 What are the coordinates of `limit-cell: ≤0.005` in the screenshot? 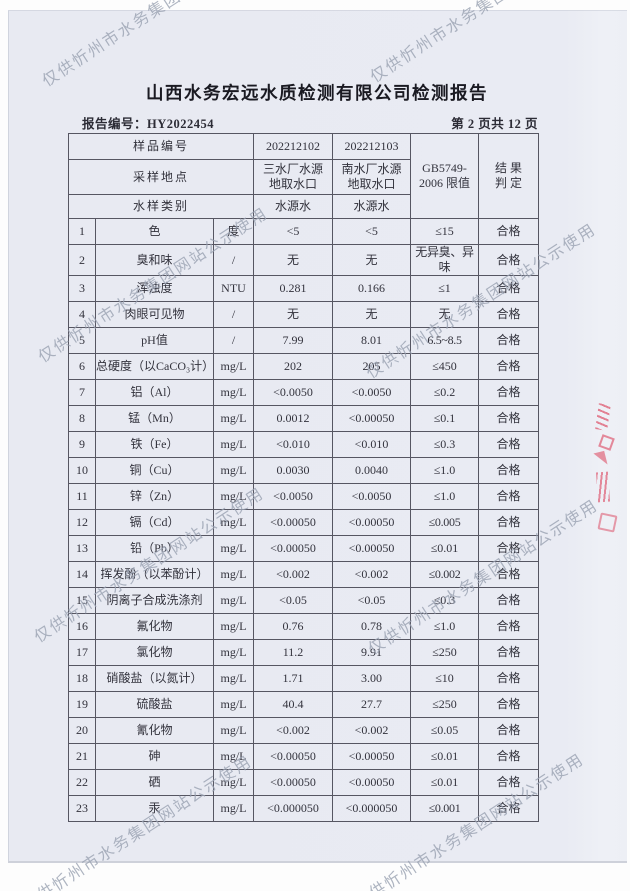 It's located at (445, 522).